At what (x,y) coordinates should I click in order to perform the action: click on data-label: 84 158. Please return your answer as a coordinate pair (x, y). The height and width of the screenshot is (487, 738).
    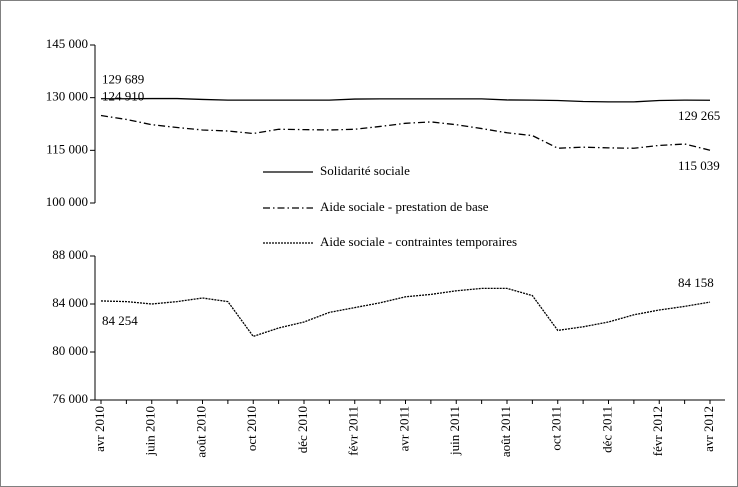
    Looking at the image, I should click on (696, 282).